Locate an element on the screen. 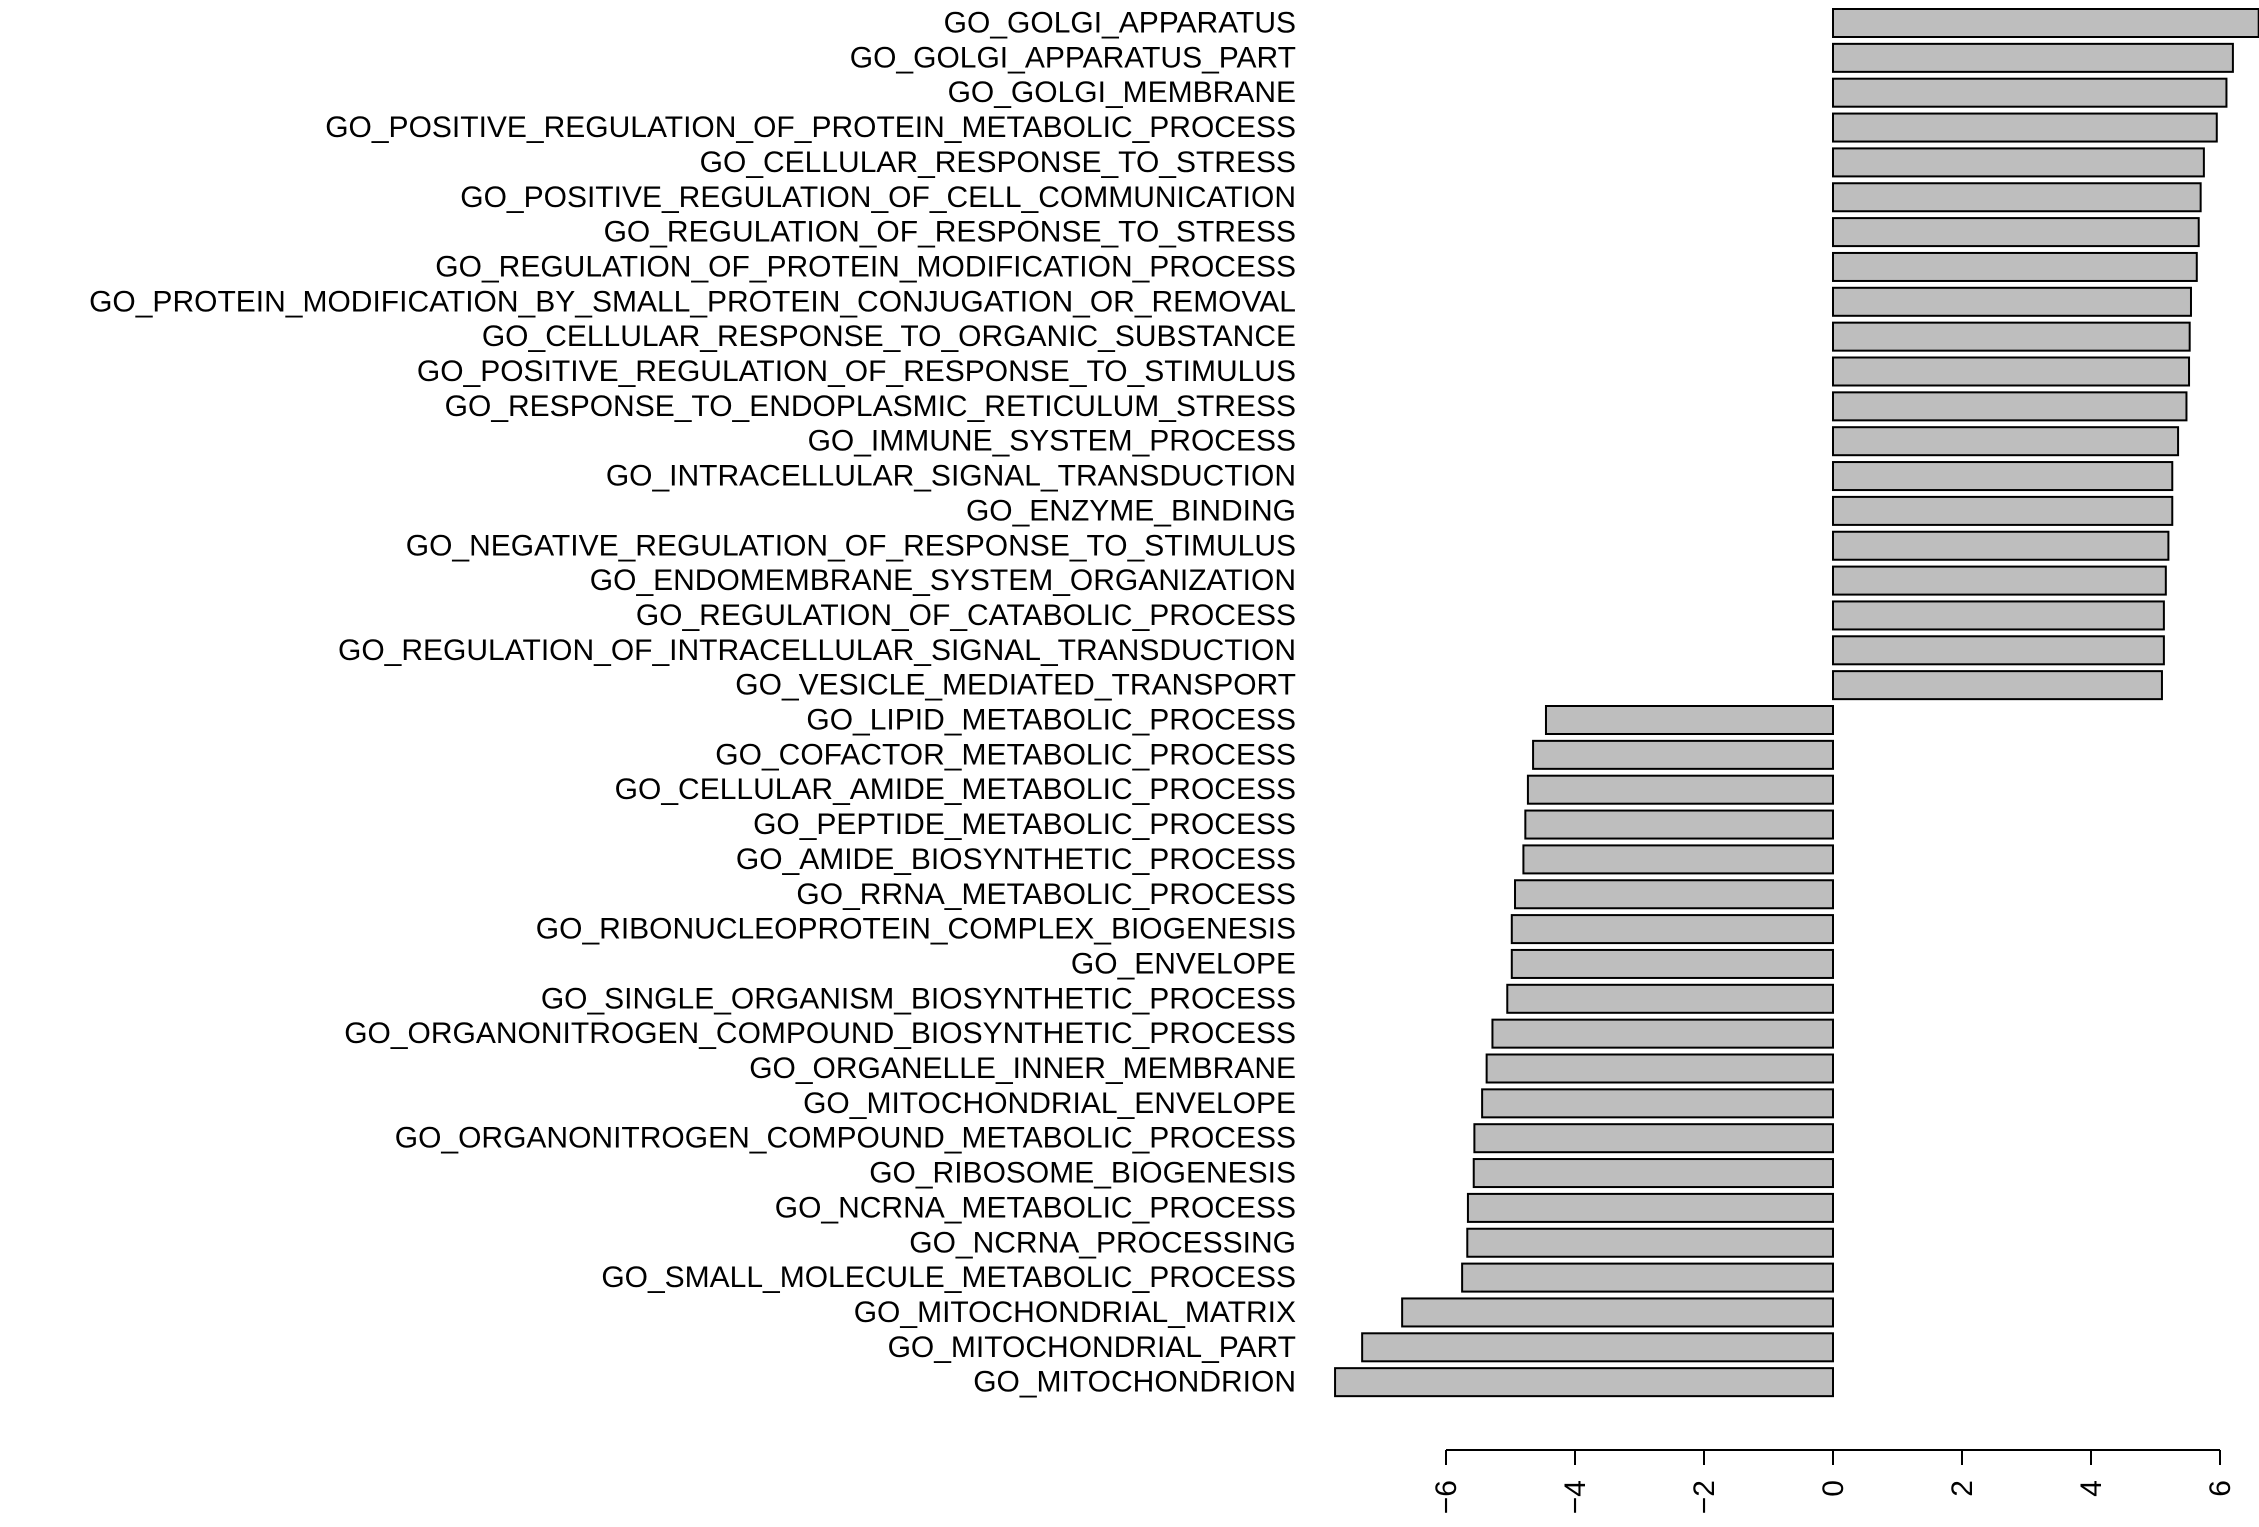  category-label: GO_GOLGI_APPARATUS is located at coordinates (1120, 23).